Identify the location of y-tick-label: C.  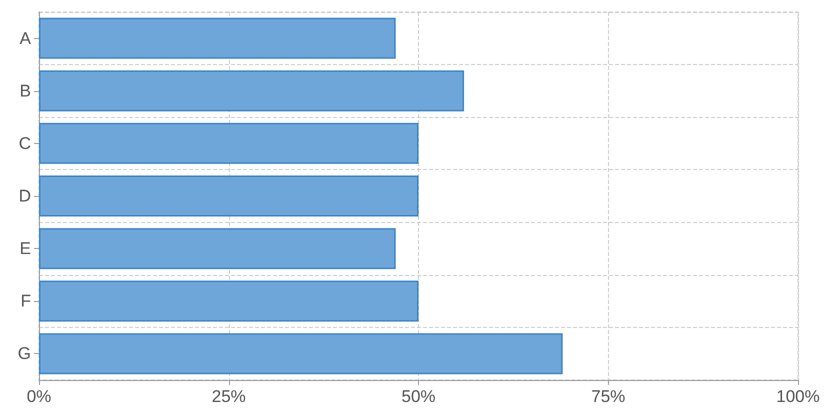
(24, 143).